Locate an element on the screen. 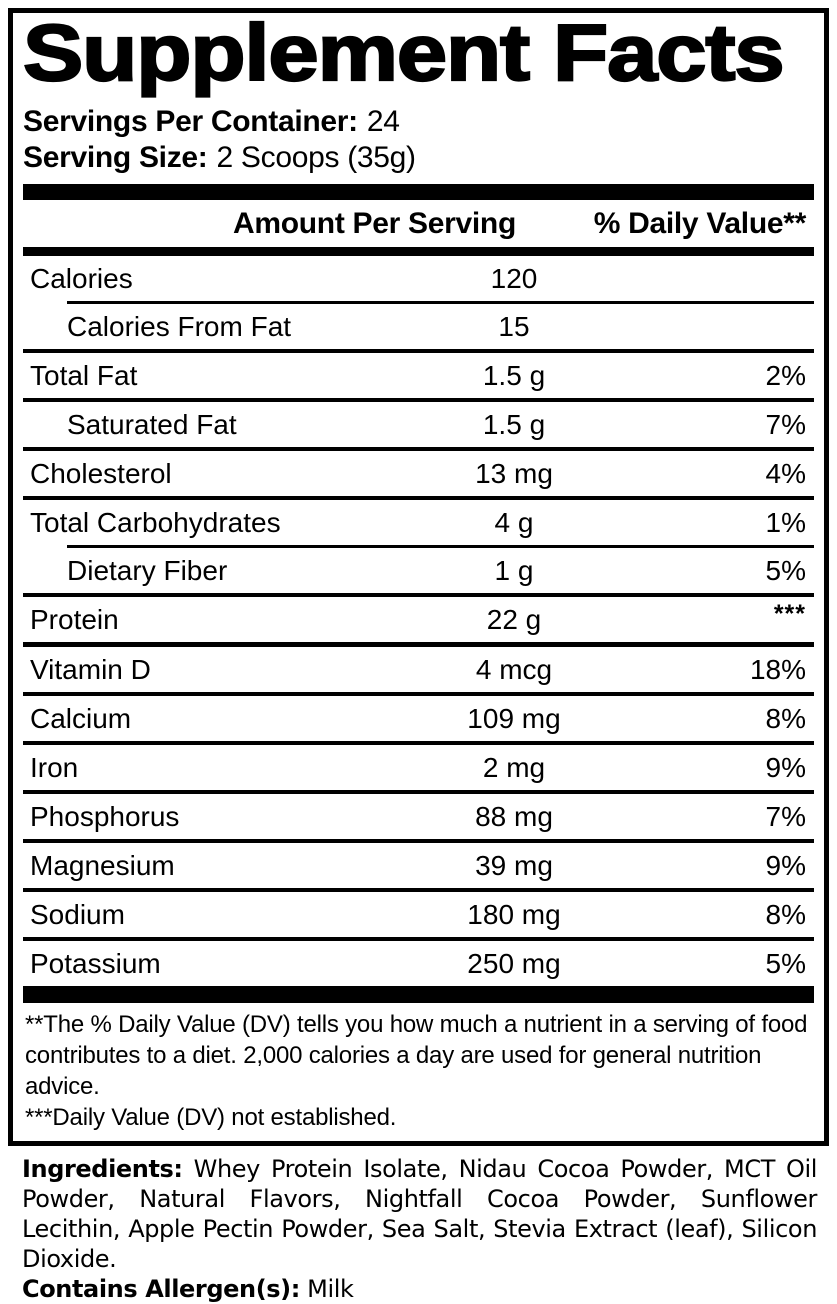  nutrient-name: Total Carbohydrates is located at coordinates (155, 522).